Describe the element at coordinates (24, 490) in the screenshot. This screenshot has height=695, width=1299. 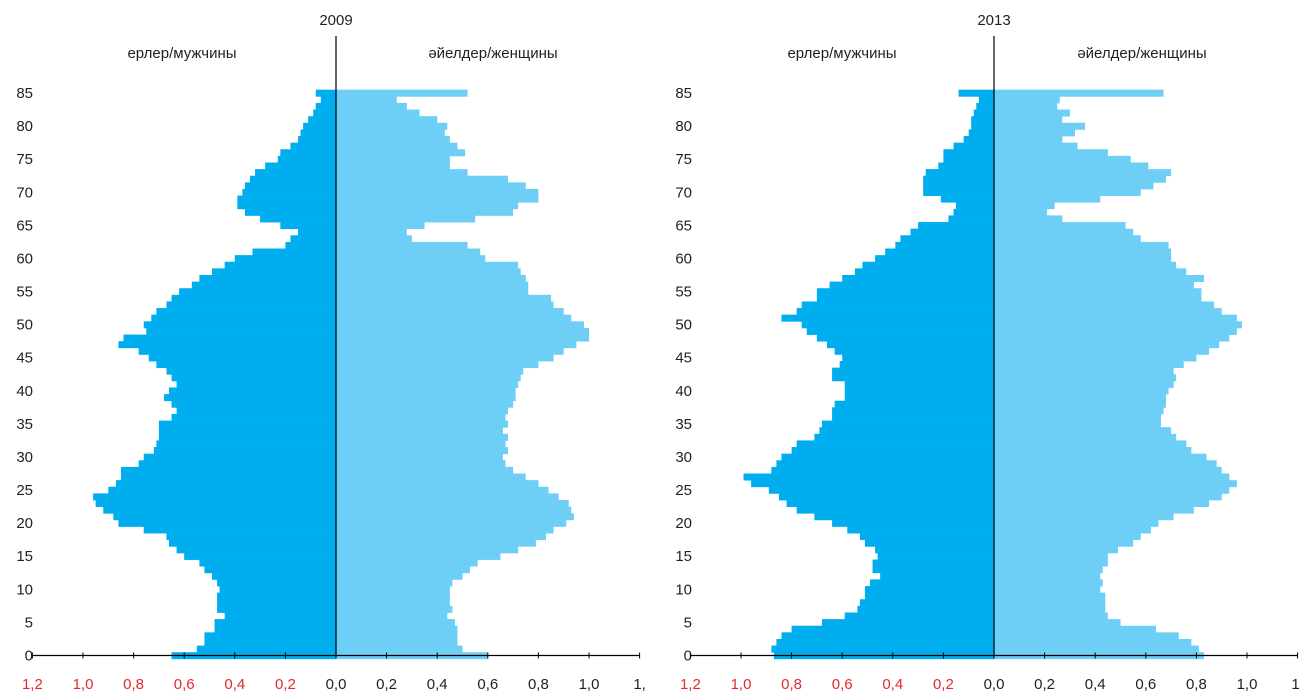
I see `y-tick-label: 25` at that location.